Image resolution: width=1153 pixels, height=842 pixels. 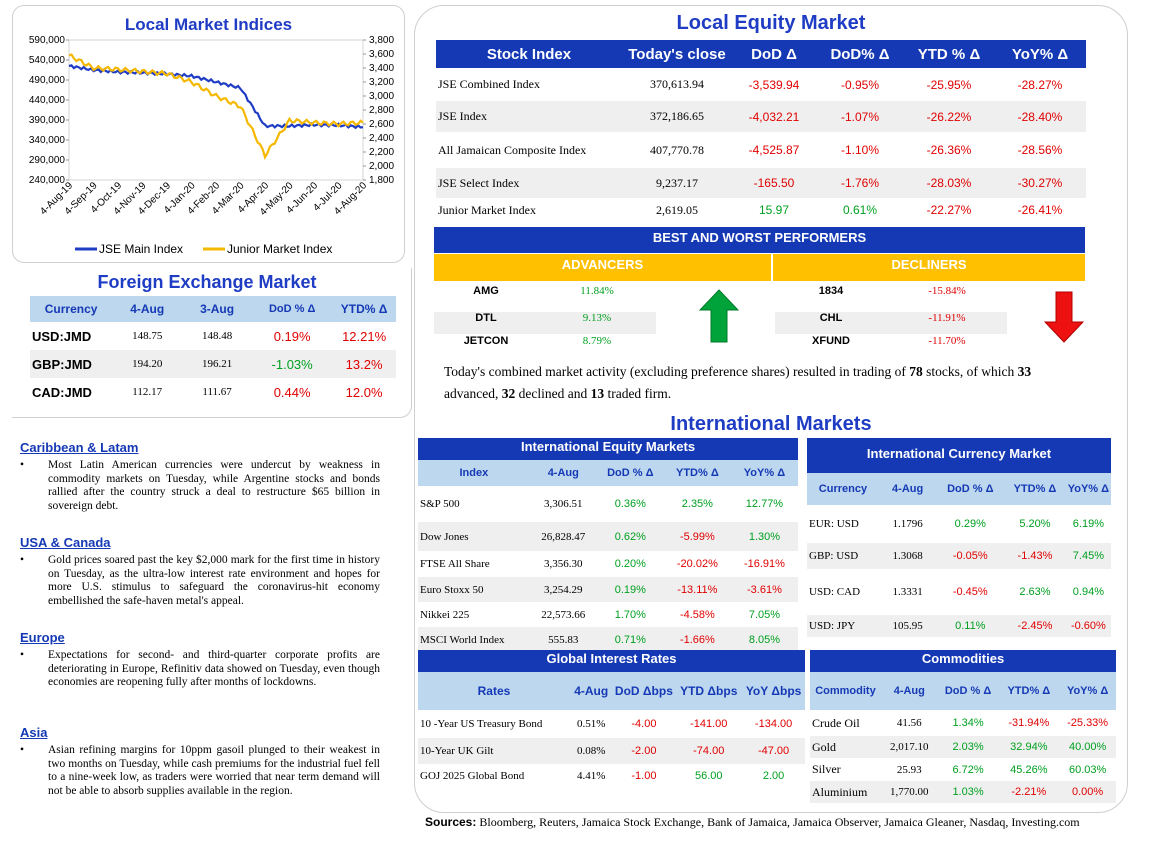 I want to click on equity-index-name: All Jamaican Composite Index, so click(x=512, y=149).